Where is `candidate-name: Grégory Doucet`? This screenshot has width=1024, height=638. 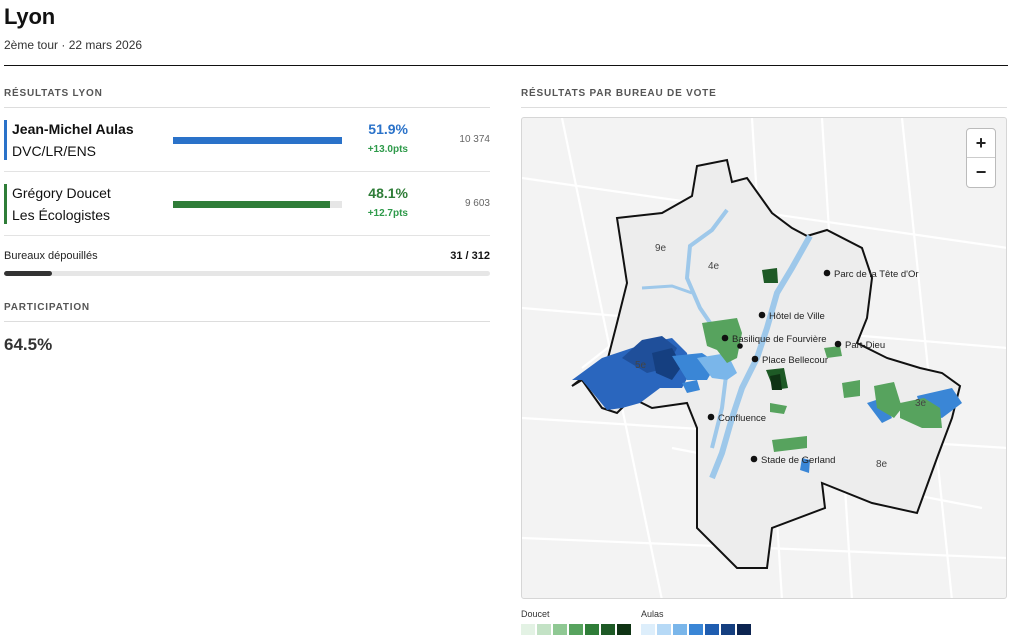
candidate-name: Grégory Doucet is located at coordinates (61, 193).